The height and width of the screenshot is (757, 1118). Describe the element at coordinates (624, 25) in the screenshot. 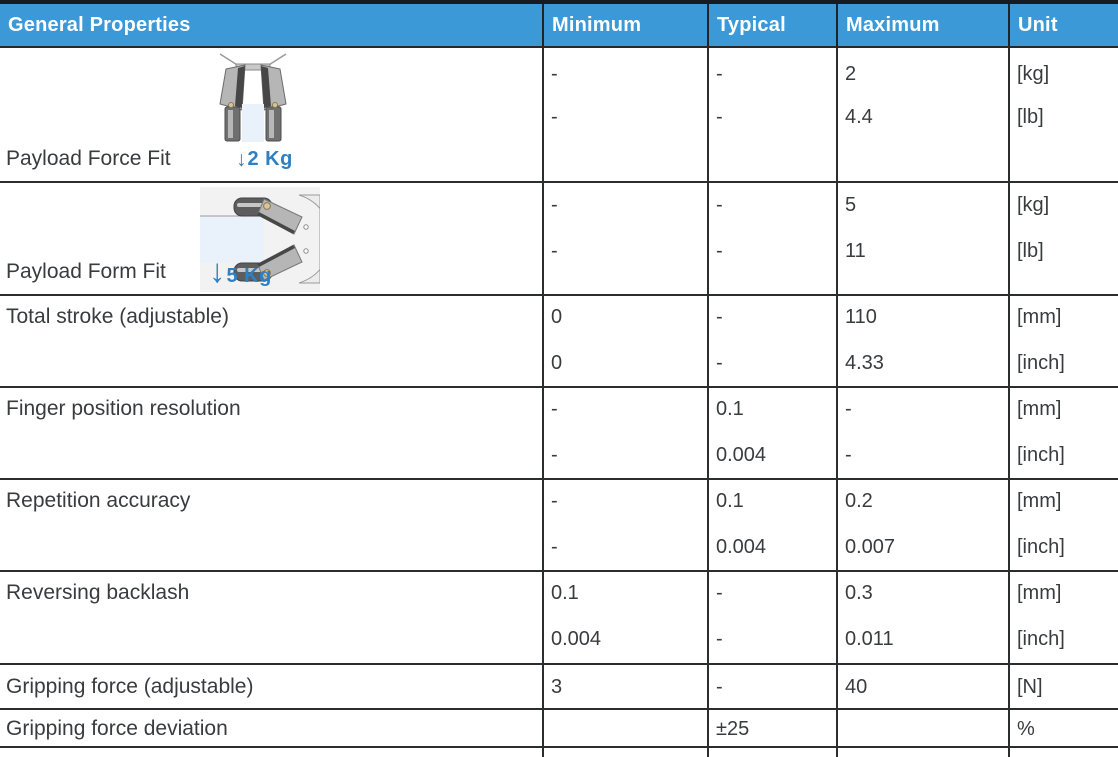

I see `column-header-minimum: Minimum` at that location.